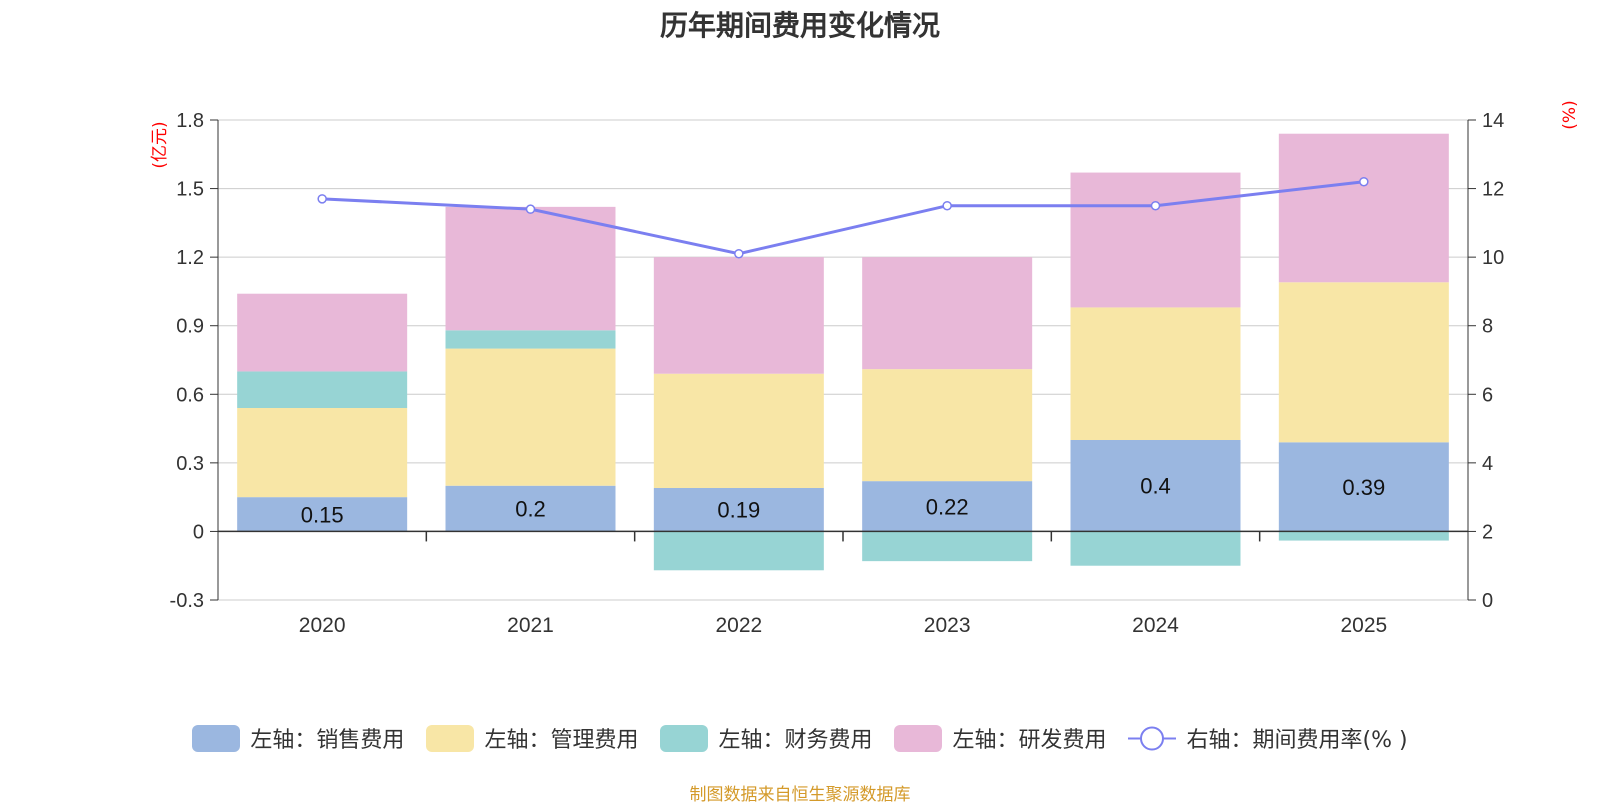 This screenshot has width=1600, height=805. I want to click on left-tick-label: 1.5, so click(190, 190).